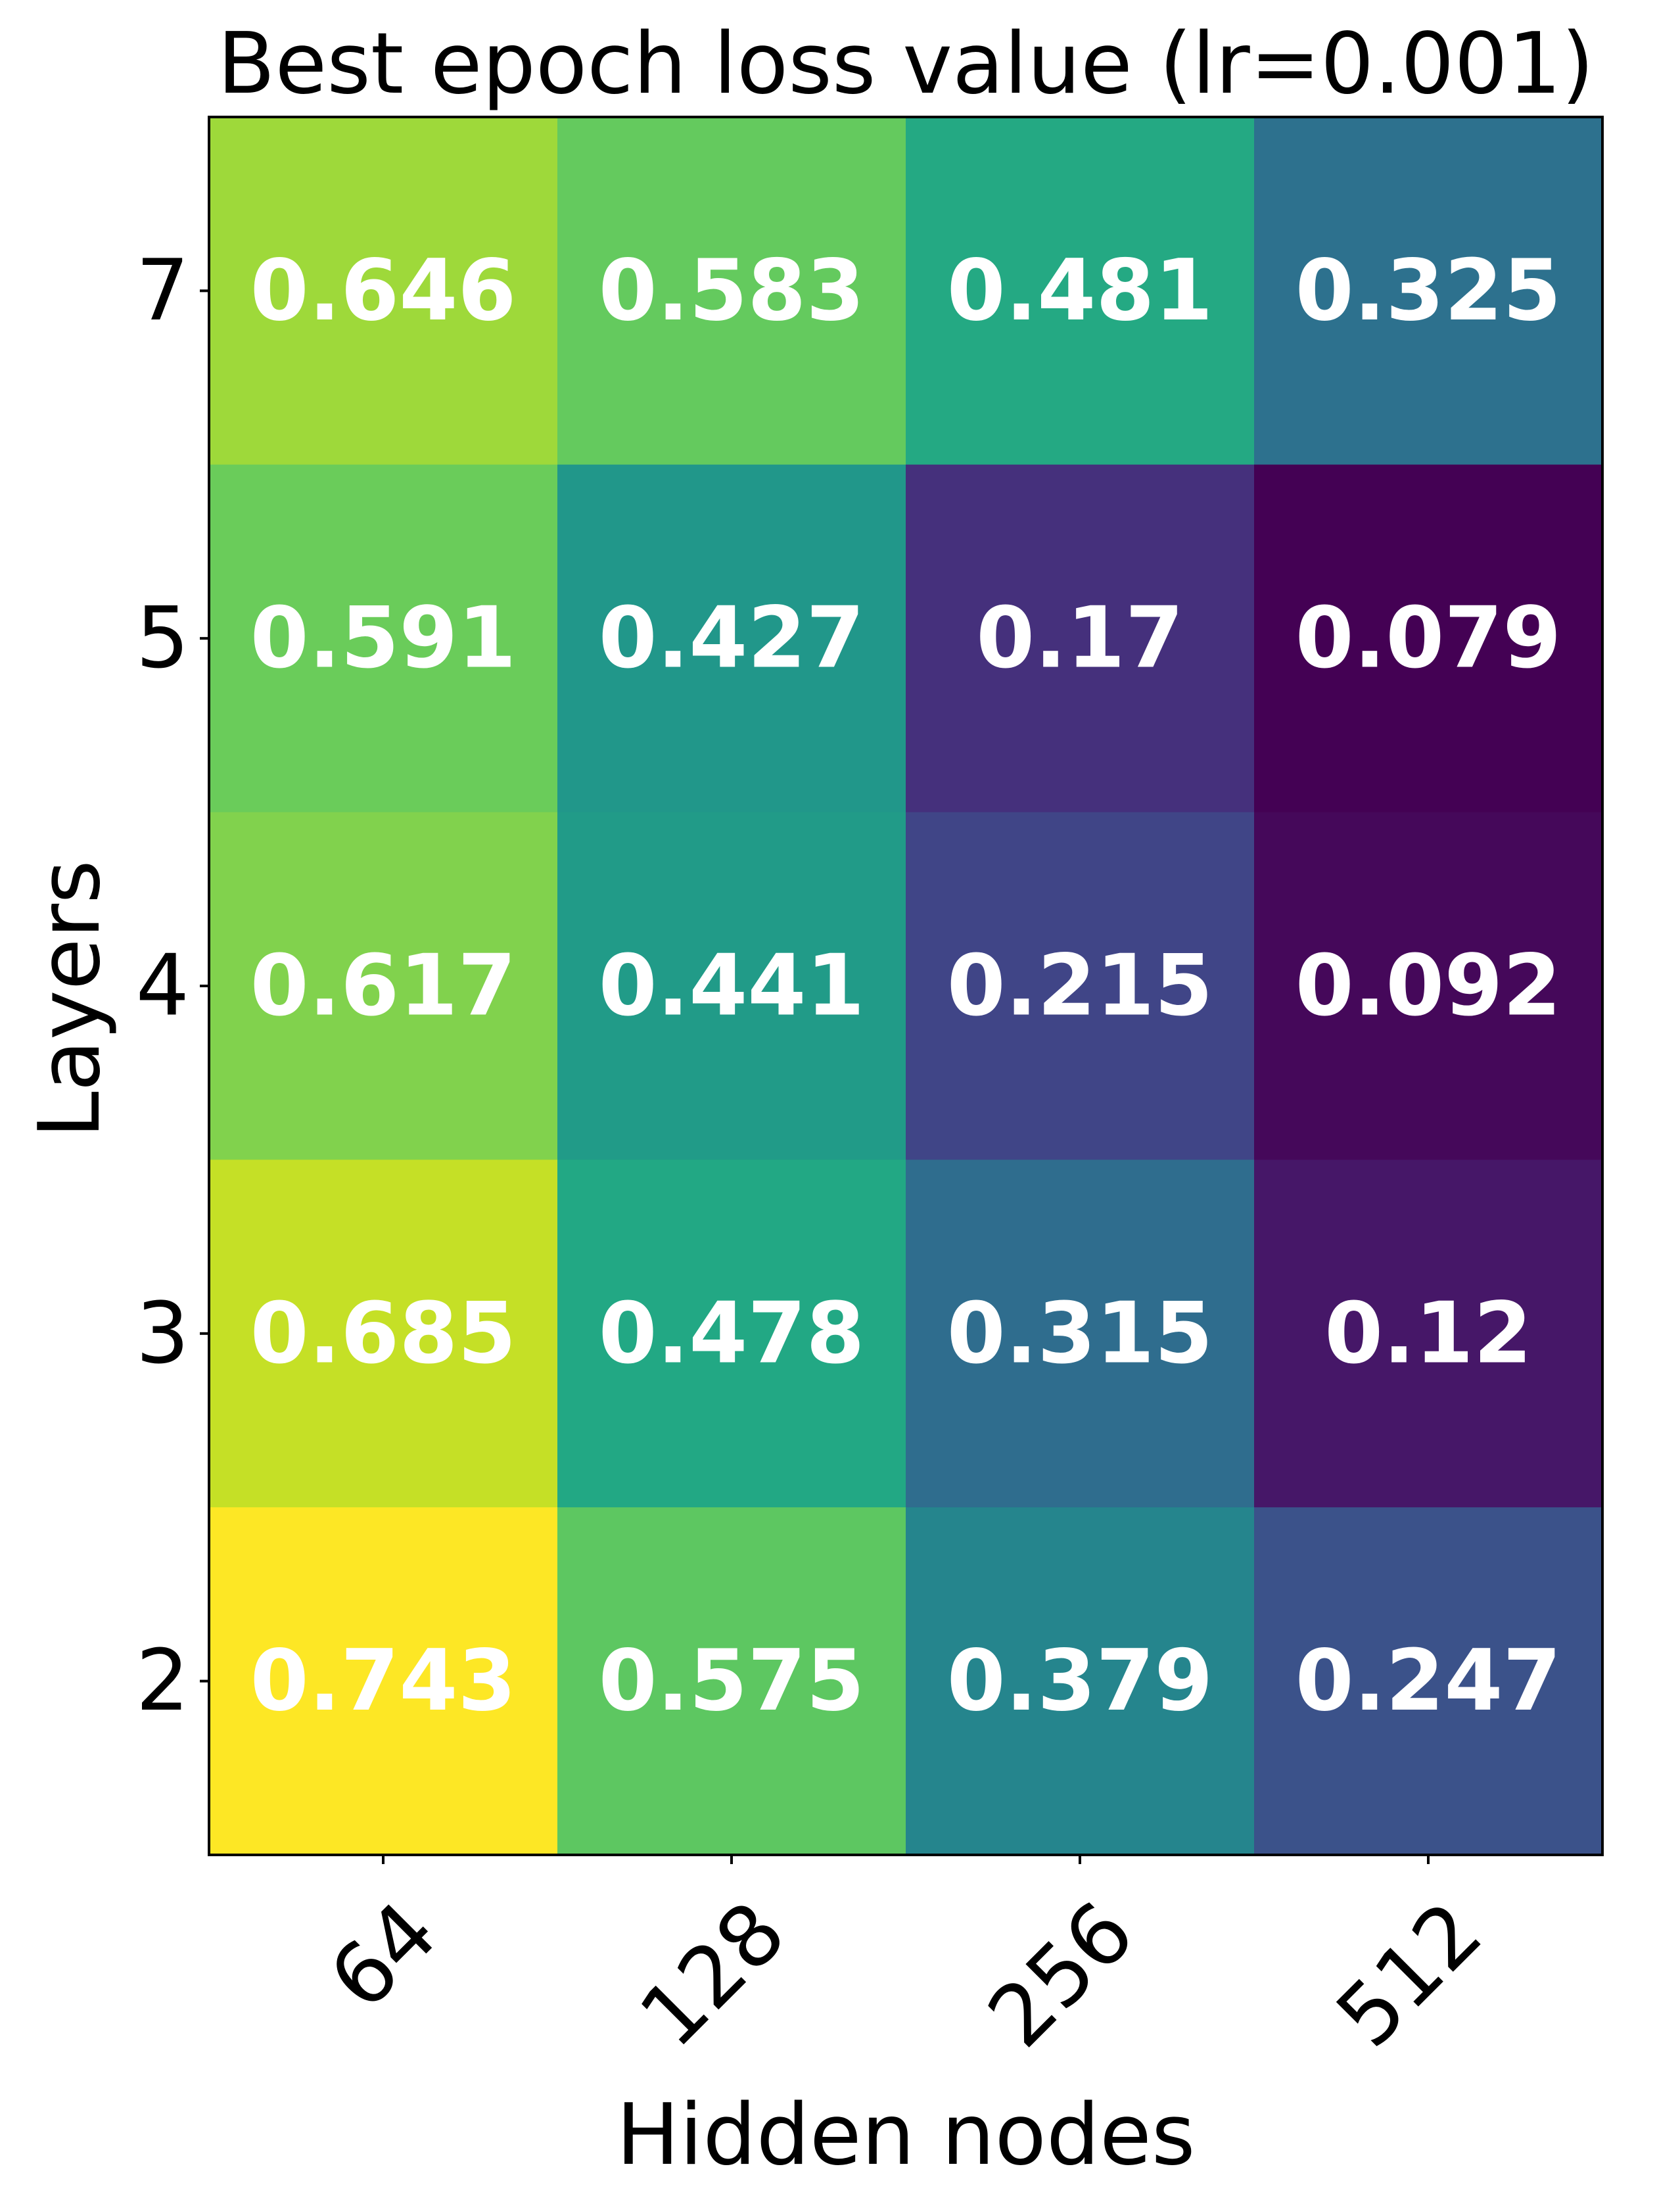 This screenshot has height=2198, width=1680. Describe the element at coordinates (906, 64) in the screenshot. I see `chart-title: Best epoch loss value (lr=0.001)` at that location.